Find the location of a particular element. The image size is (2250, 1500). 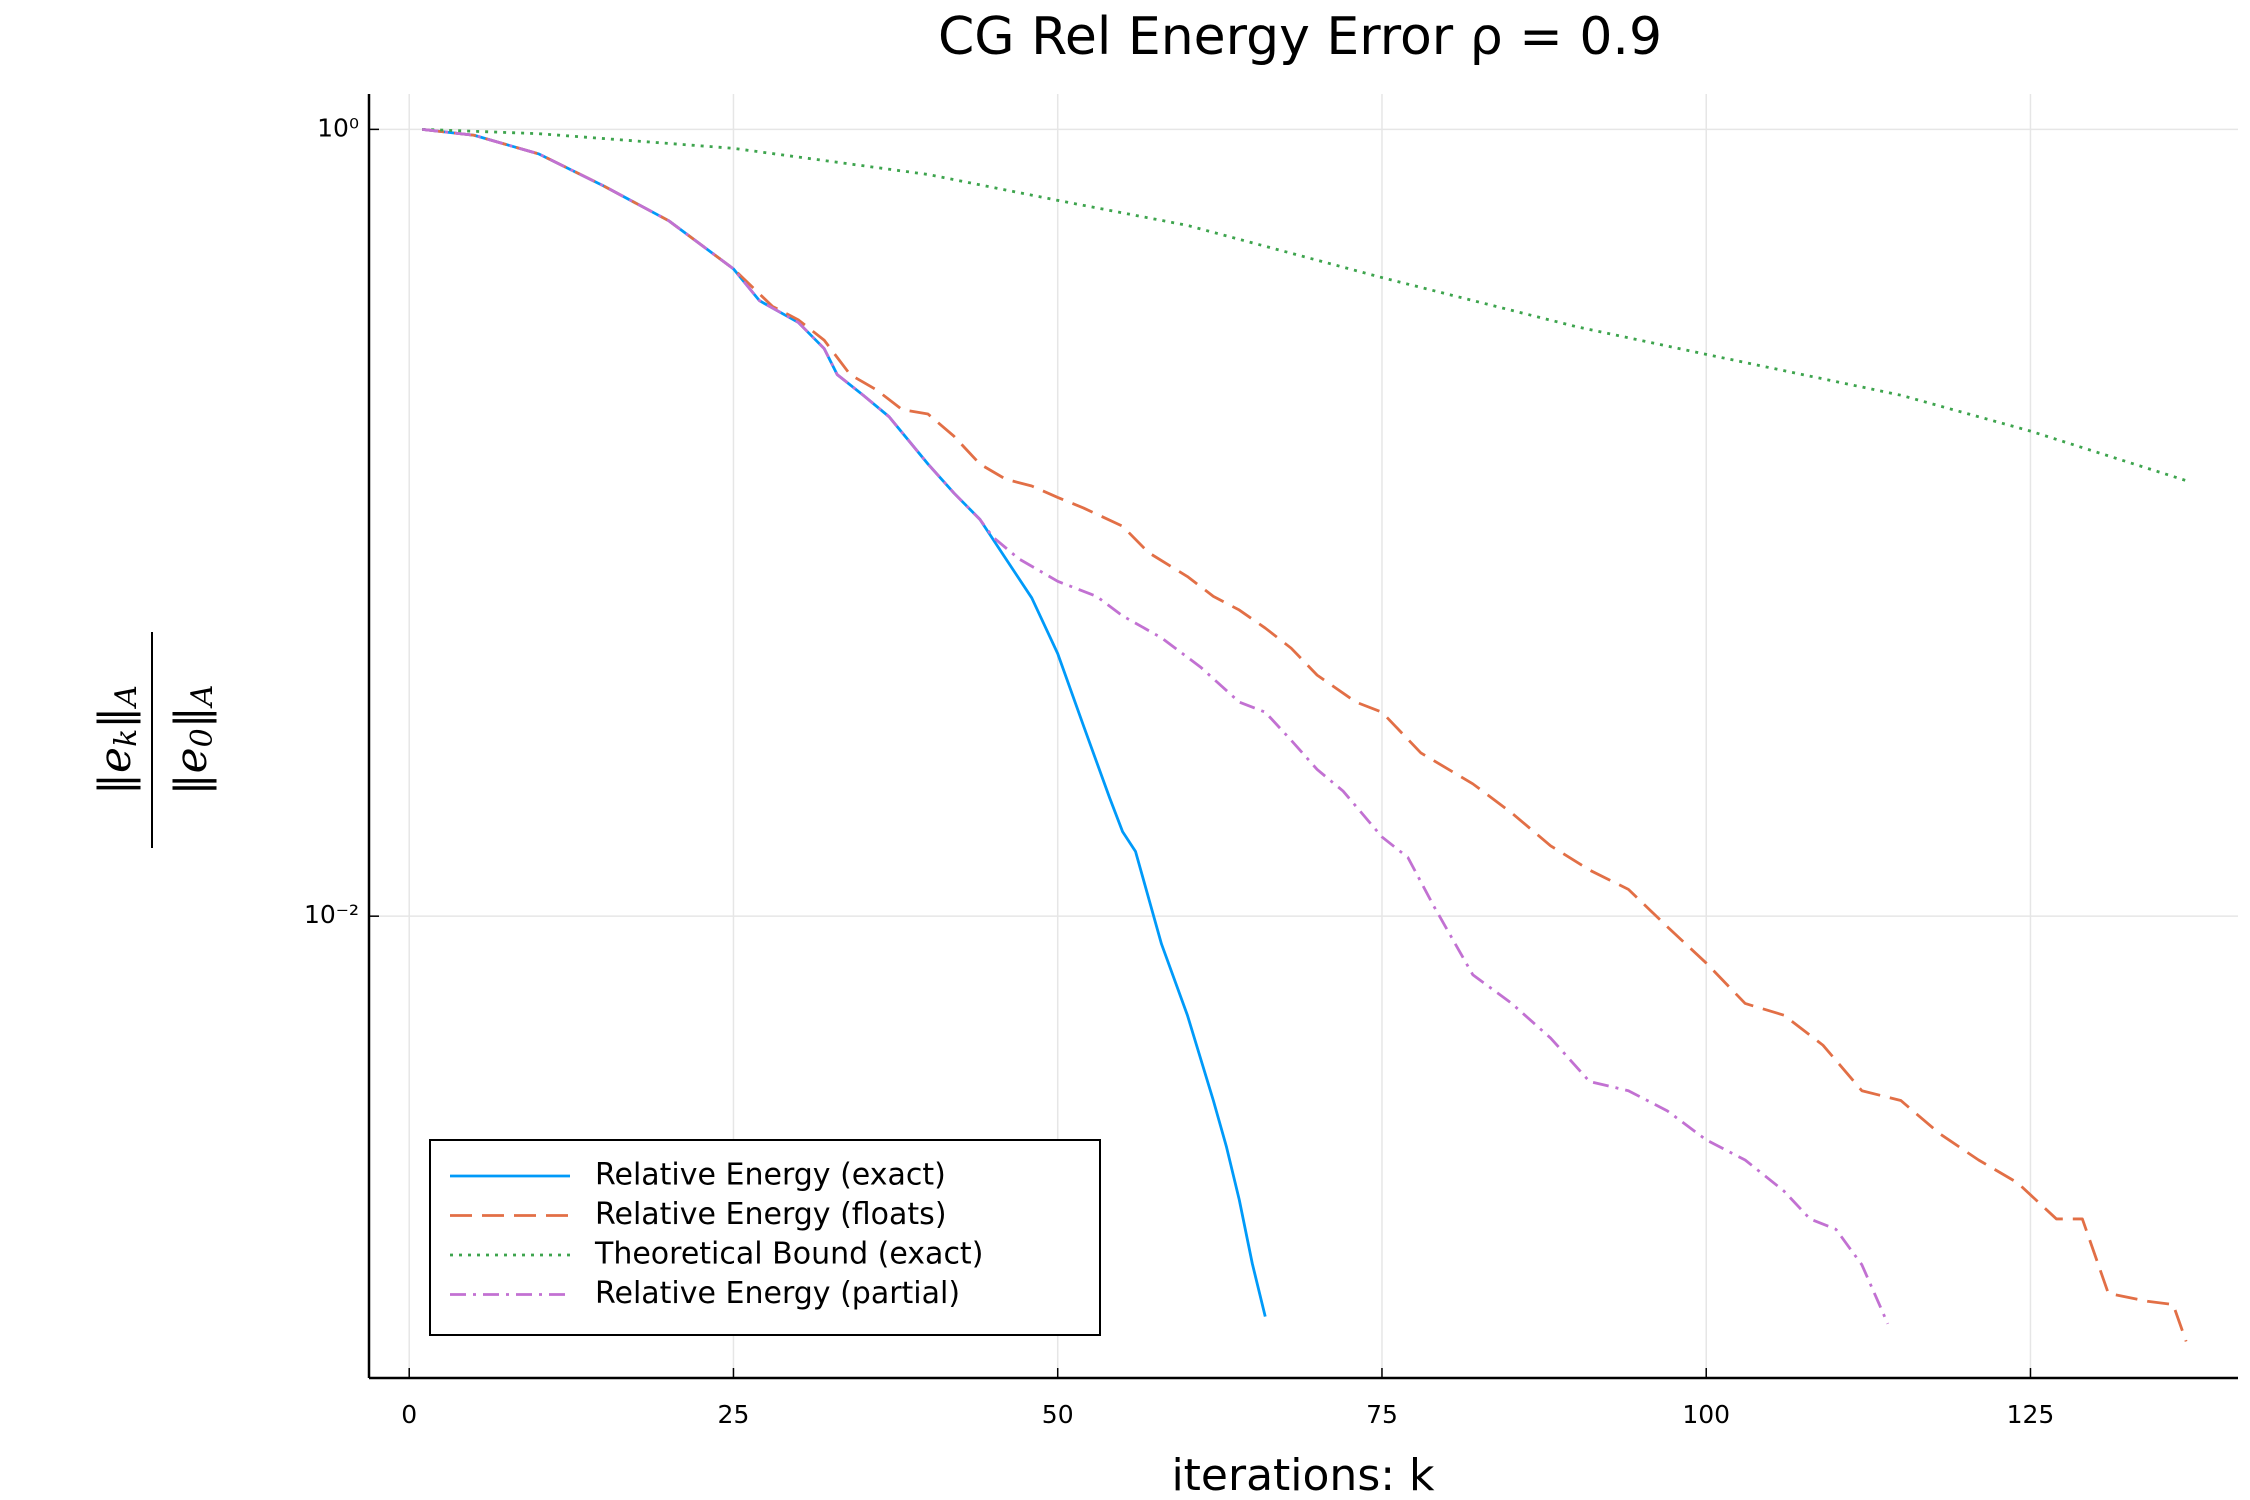

x-tick-label: 0 is located at coordinates (409, 1414).